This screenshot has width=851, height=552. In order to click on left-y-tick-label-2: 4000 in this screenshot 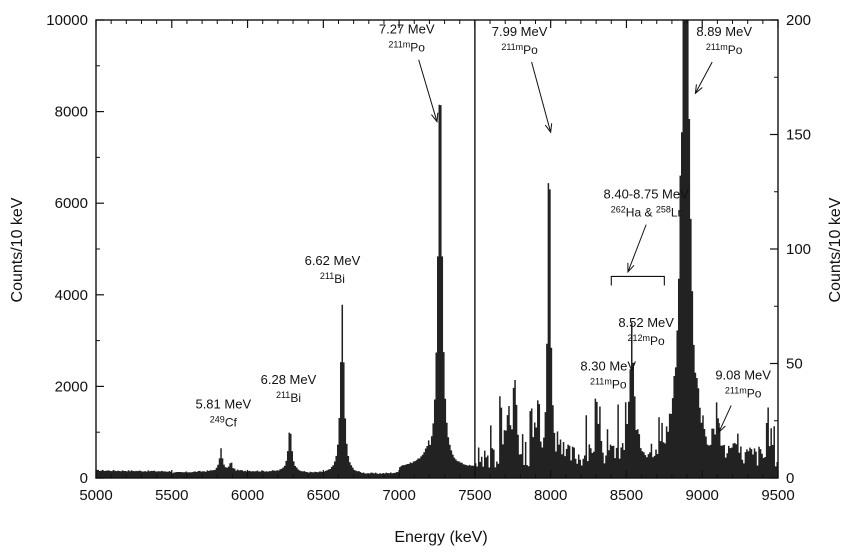, I will do `click(71, 295)`.